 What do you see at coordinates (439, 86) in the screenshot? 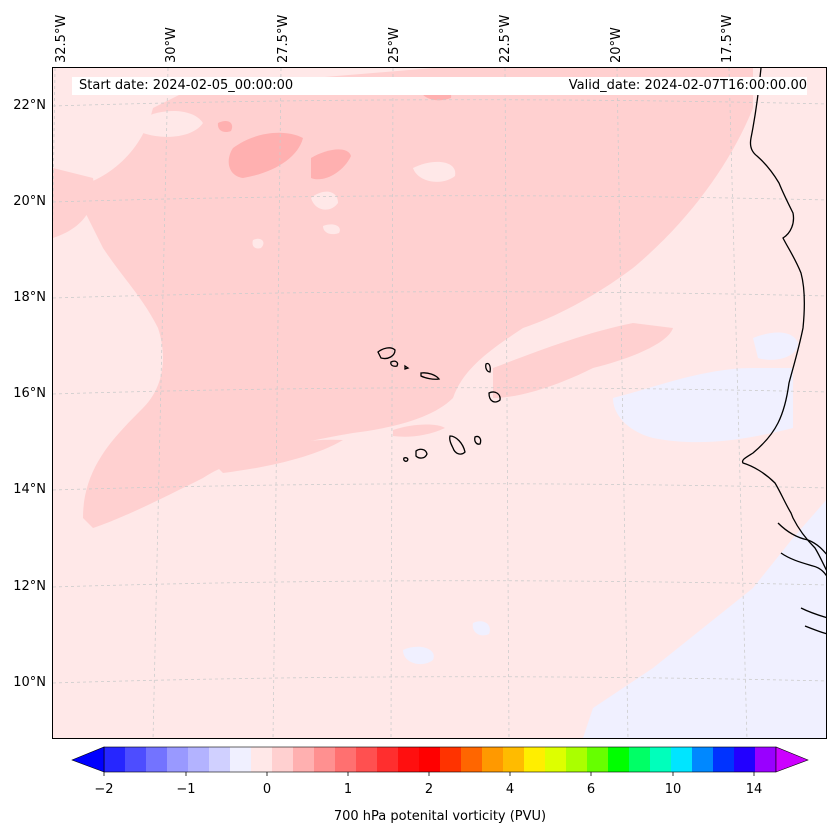
I see `date-info-bar` at bounding box center [439, 86].